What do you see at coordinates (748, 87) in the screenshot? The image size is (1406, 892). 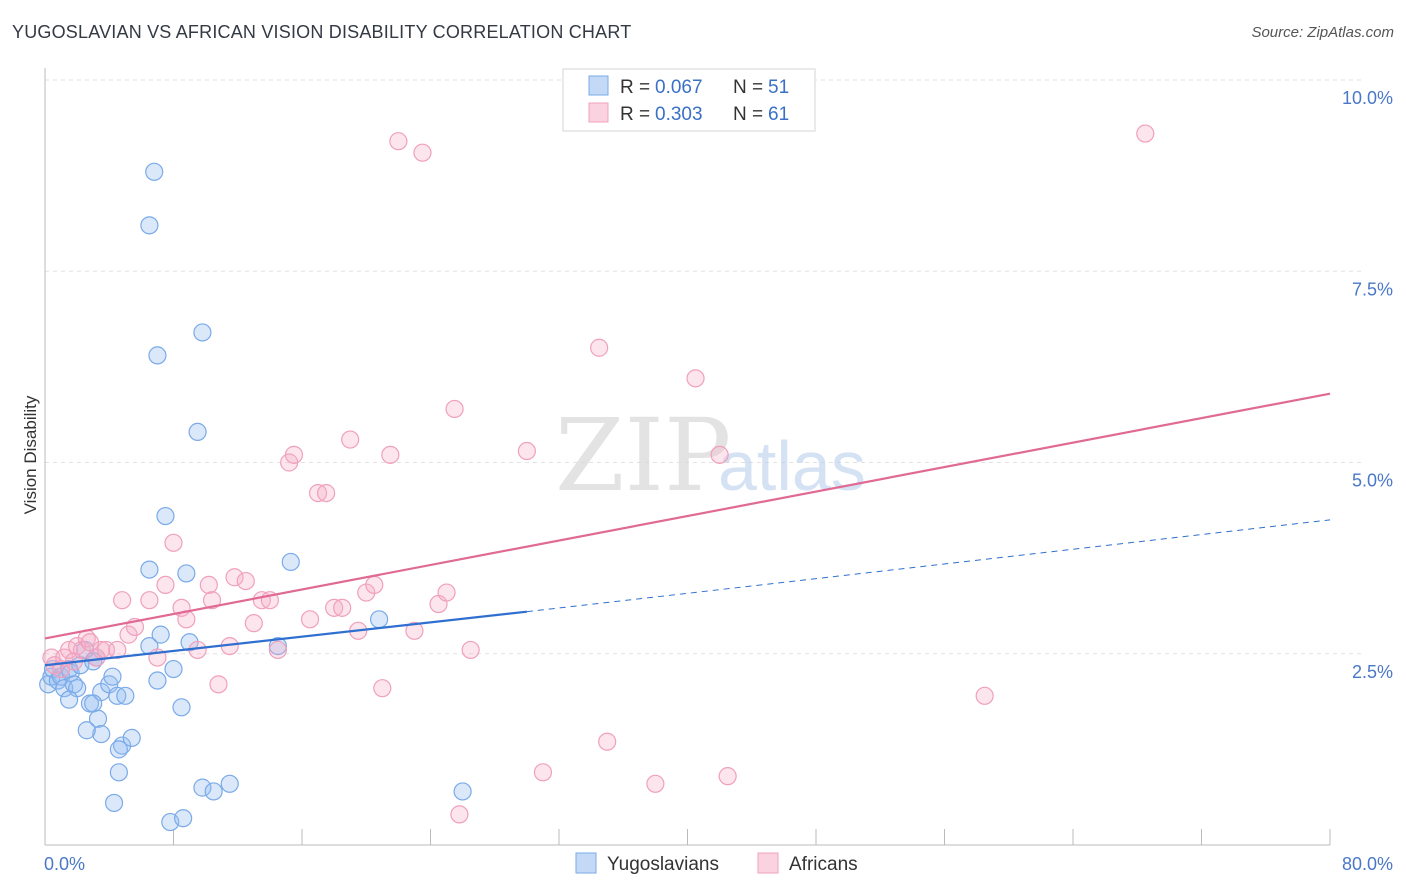 I see `legend-n-label-yugoslavians: N =` at bounding box center [748, 87].